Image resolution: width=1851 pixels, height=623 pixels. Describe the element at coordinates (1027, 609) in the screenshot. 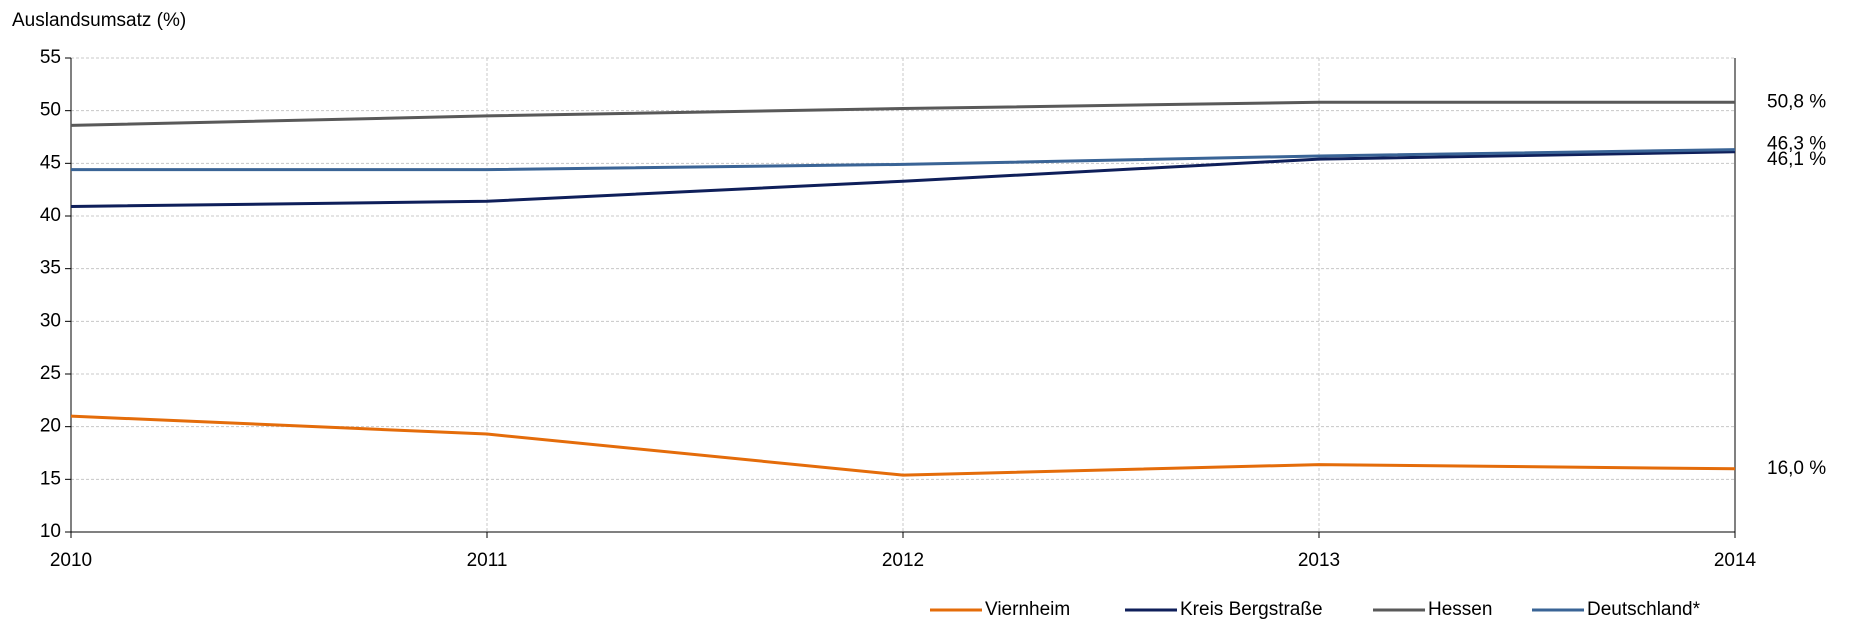

I see `legend-label: Viernheim` at that location.